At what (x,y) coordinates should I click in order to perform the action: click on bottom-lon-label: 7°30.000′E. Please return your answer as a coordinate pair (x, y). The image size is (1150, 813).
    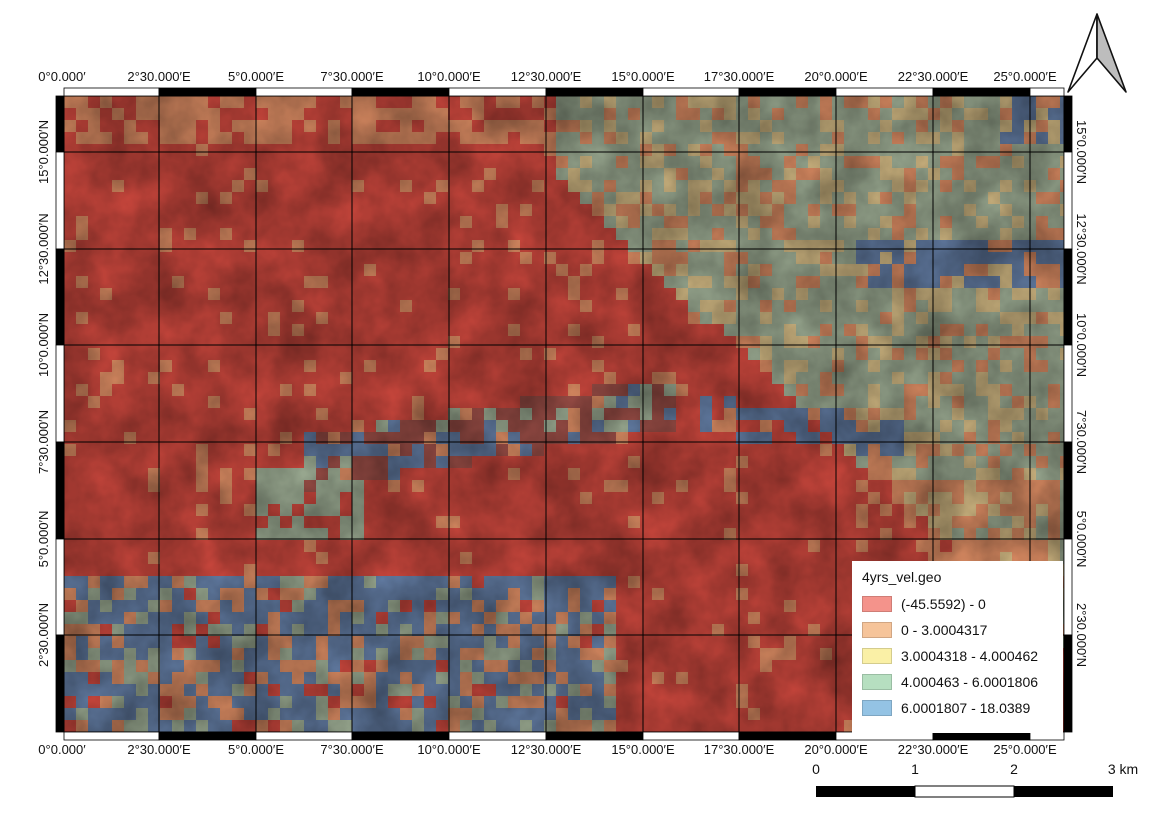
    Looking at the image, I should click on (352, 749).